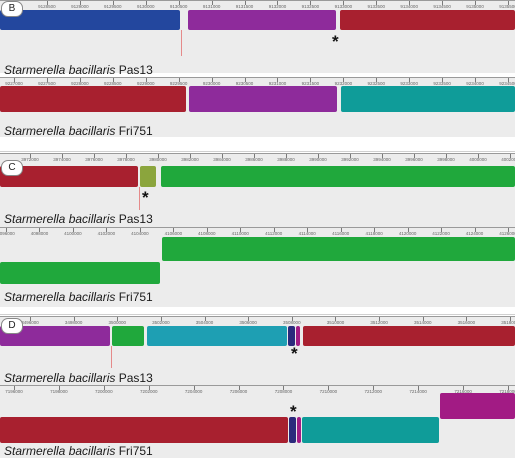 The height and width of the screenshot is (458, 515). What do you see at coordinates (140, 233) in the screenshot?
I see `ruler-tick-label: 4104000` at bounding box center [140, 233].